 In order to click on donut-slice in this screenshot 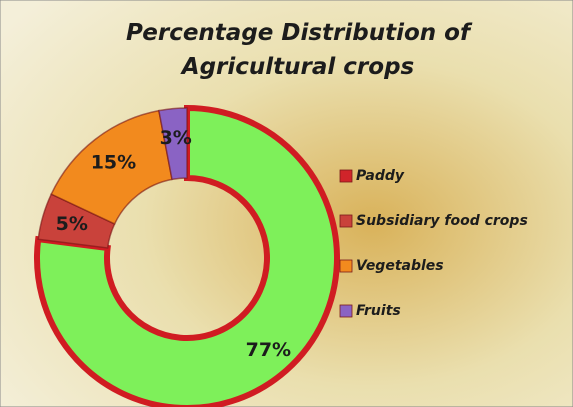, I will do `click(173, 144)`.